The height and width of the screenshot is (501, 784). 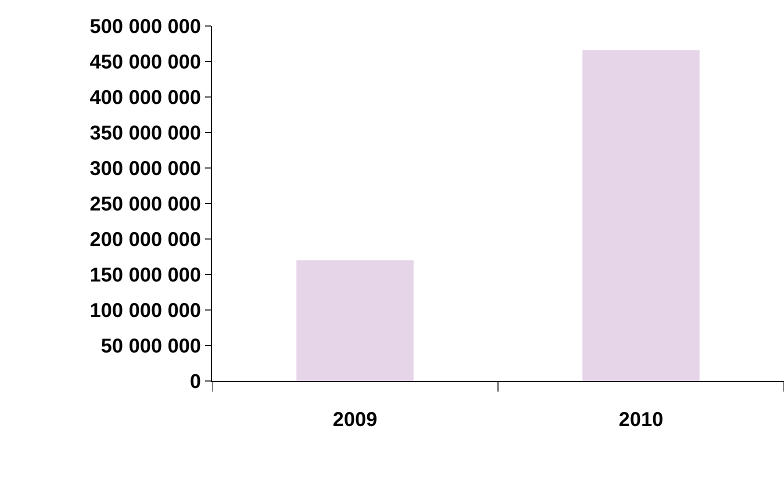 What do you see at coordinates (145, 98) in the screenshot?
I see `y-tick-label: 400 000 000` at bounding box center [145, 98].